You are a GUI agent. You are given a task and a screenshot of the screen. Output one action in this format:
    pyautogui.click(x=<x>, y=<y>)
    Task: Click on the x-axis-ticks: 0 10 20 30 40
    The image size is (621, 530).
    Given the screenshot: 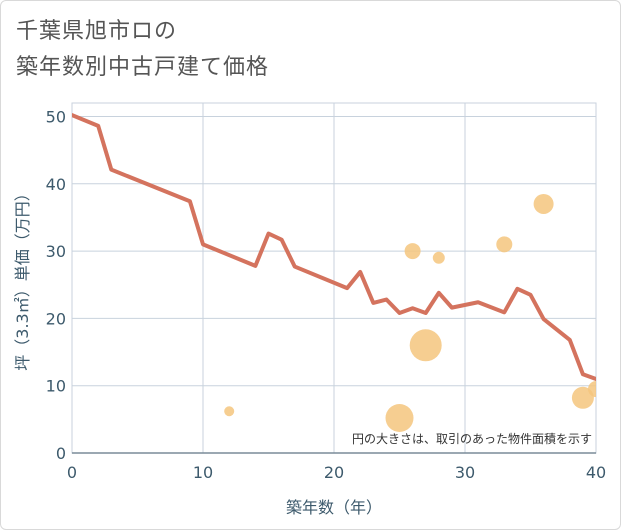 What is the action you would take?
    pyautogui.click(x=336, y=472)
    